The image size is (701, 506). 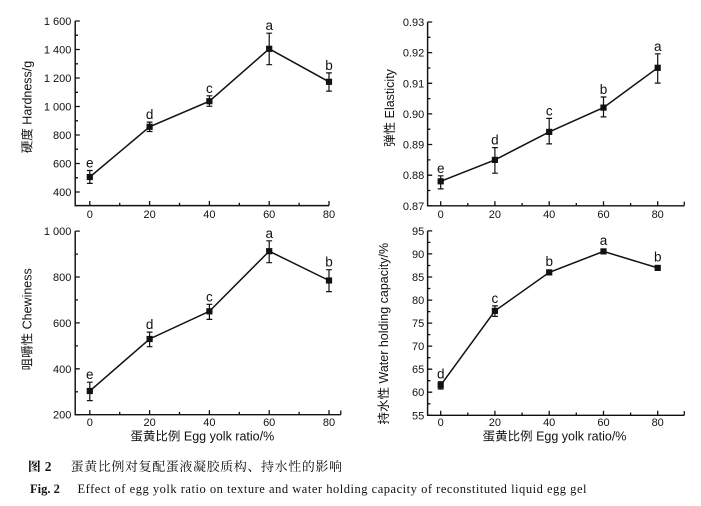 I want to click on svg-text: Chewiness, so click(x=28, y=298).